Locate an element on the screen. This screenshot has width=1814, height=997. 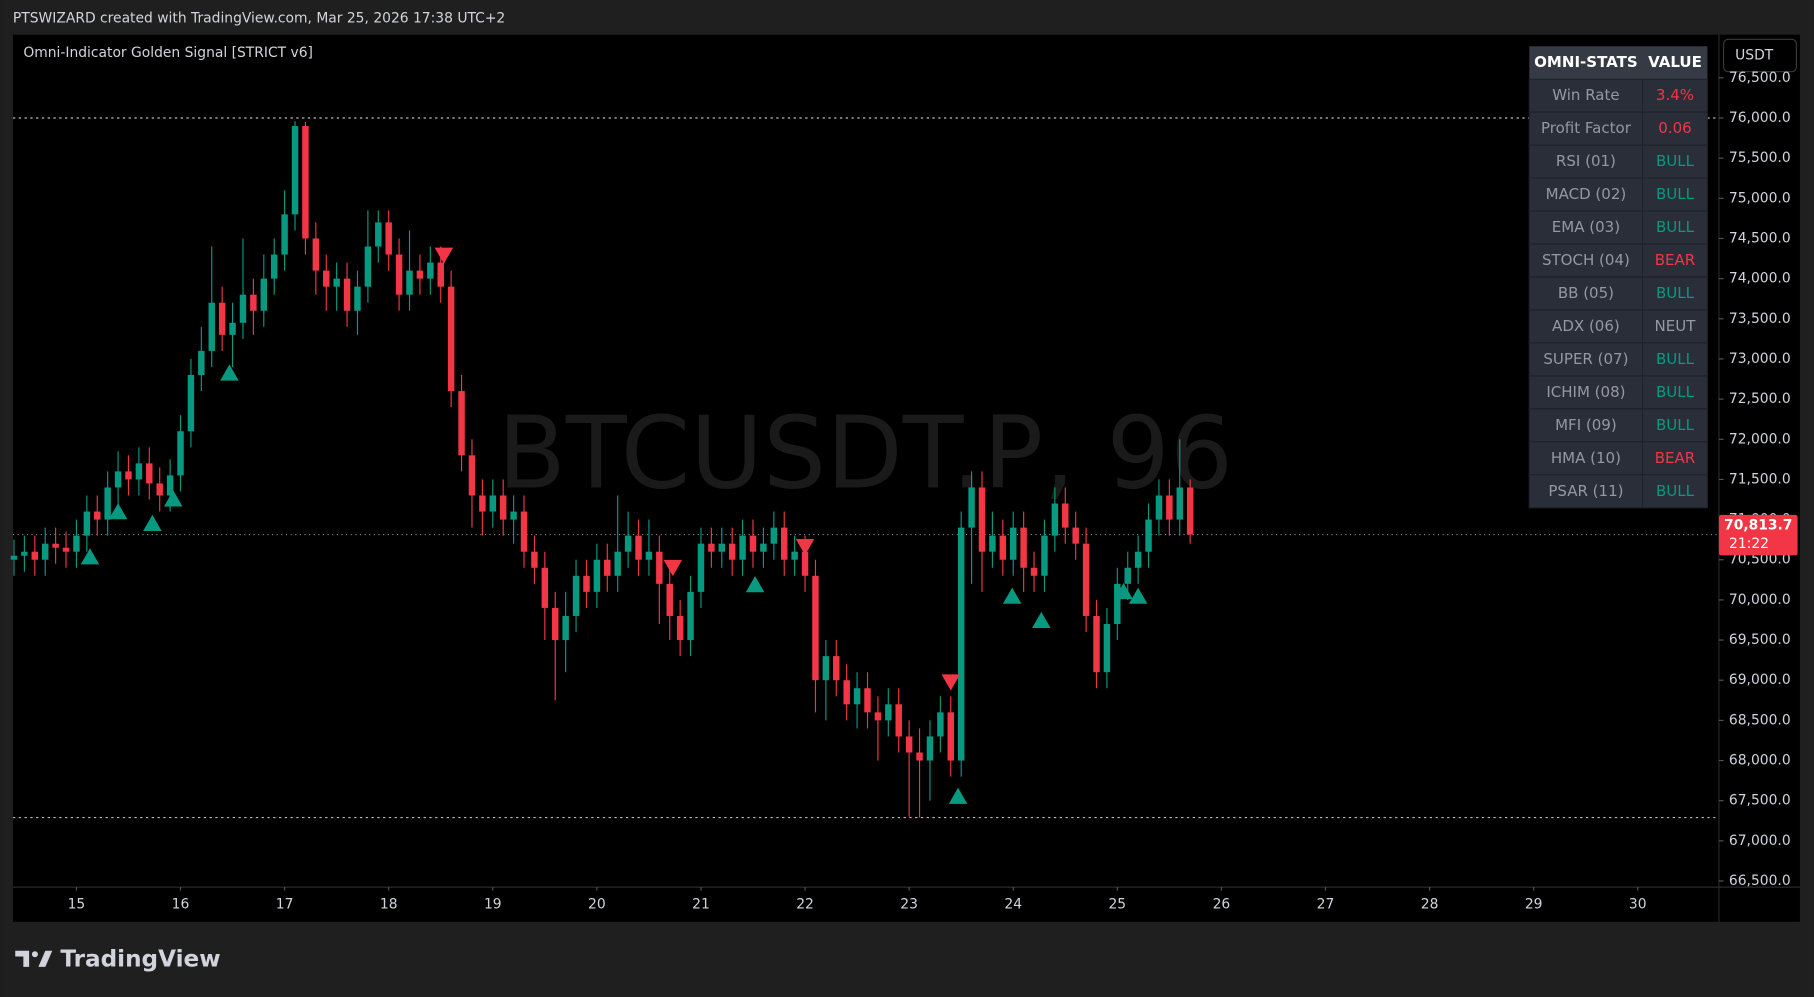
time-axis is located at coordinates (865, 904).